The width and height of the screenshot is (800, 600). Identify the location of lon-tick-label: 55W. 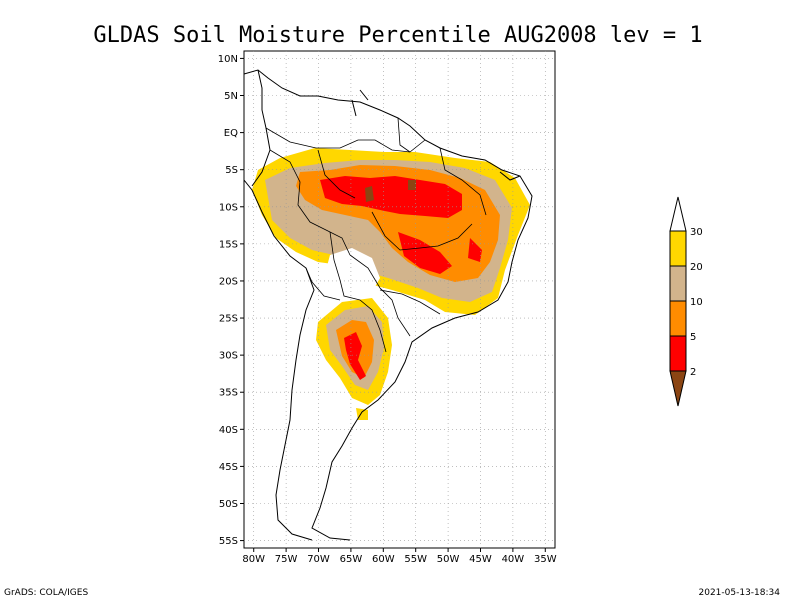
(415, 559).